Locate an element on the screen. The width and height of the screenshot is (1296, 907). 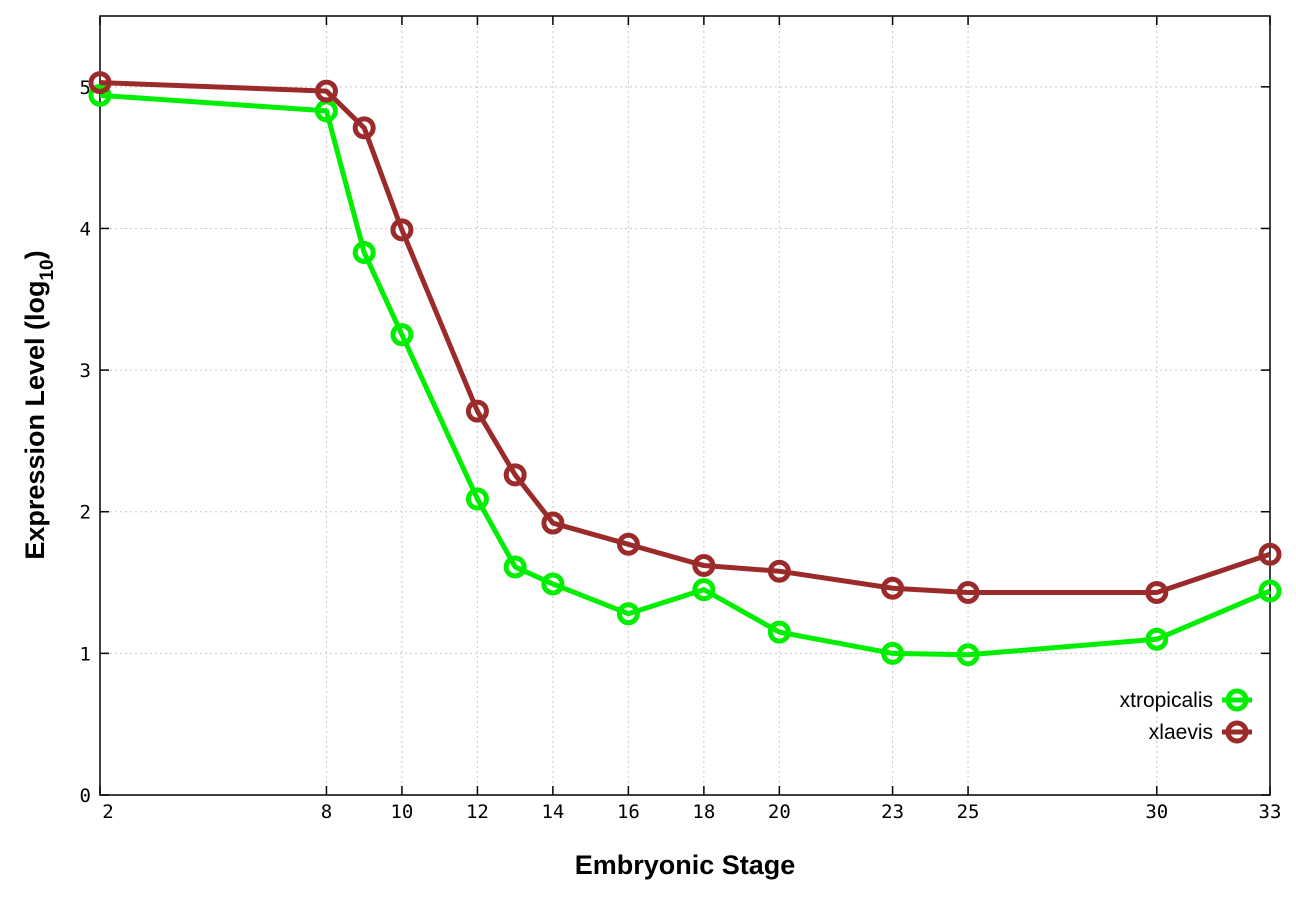
legend-label-xtropicalis: xtropicalis is located at coordinates (1166, 700).